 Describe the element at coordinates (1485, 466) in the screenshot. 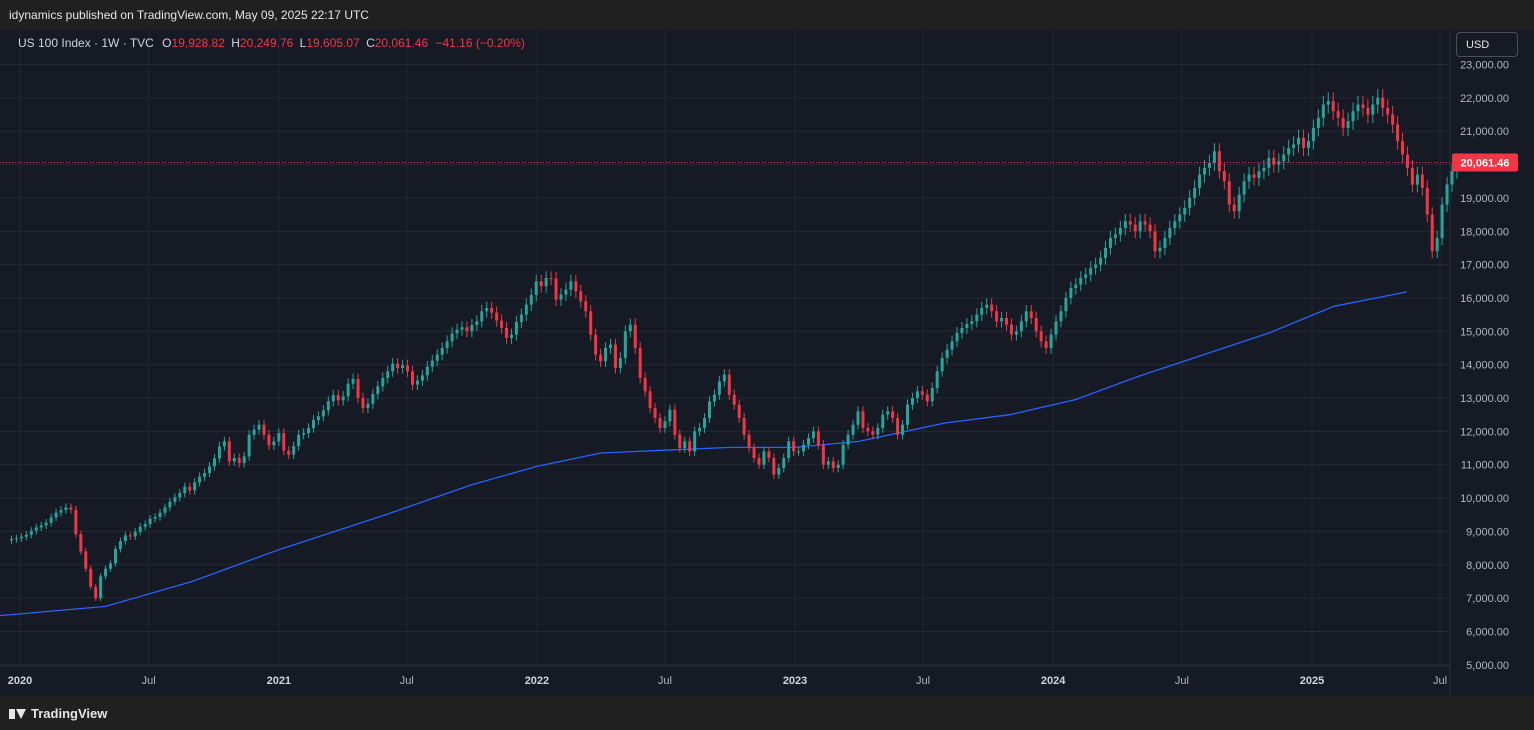

I see `price-axis-label: 11,000.00` at that location.